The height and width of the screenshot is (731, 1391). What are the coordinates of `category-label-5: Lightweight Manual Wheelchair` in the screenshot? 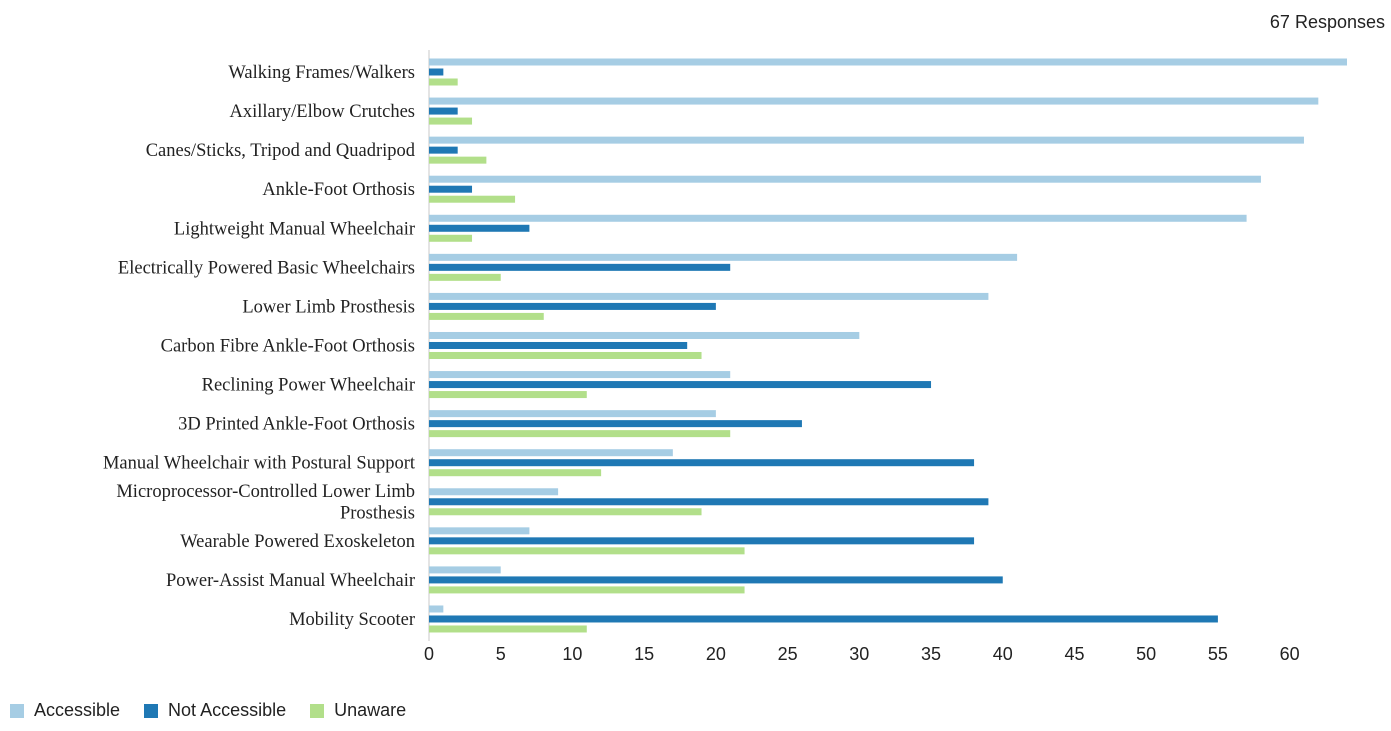 It's located at (294, 229).